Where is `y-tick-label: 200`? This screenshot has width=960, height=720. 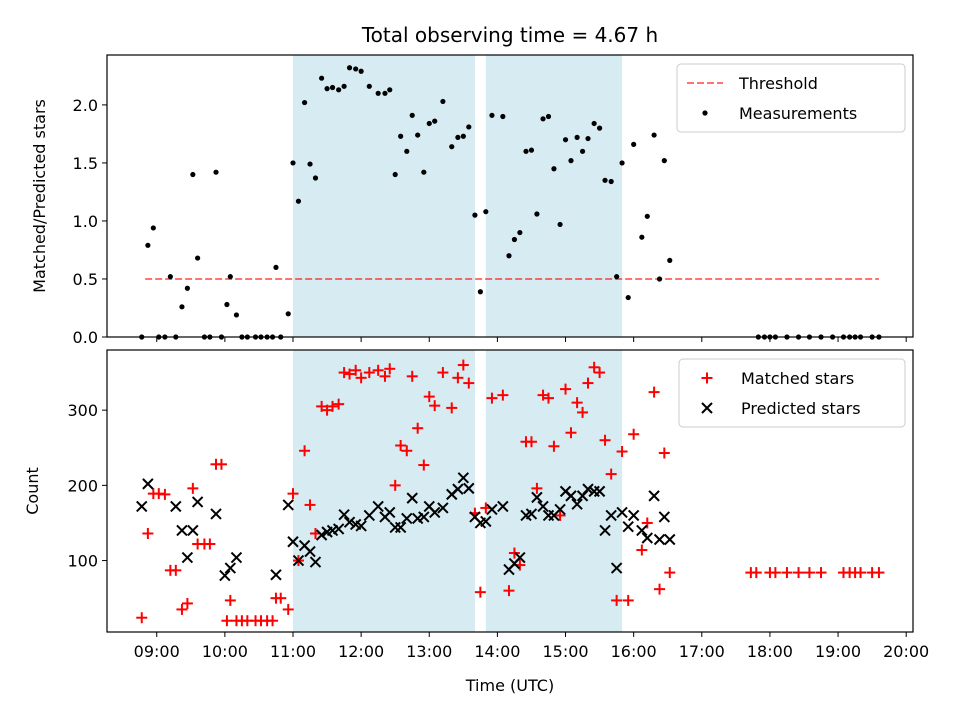 y-tick-label: 200 is located at coordinates (82, 485).